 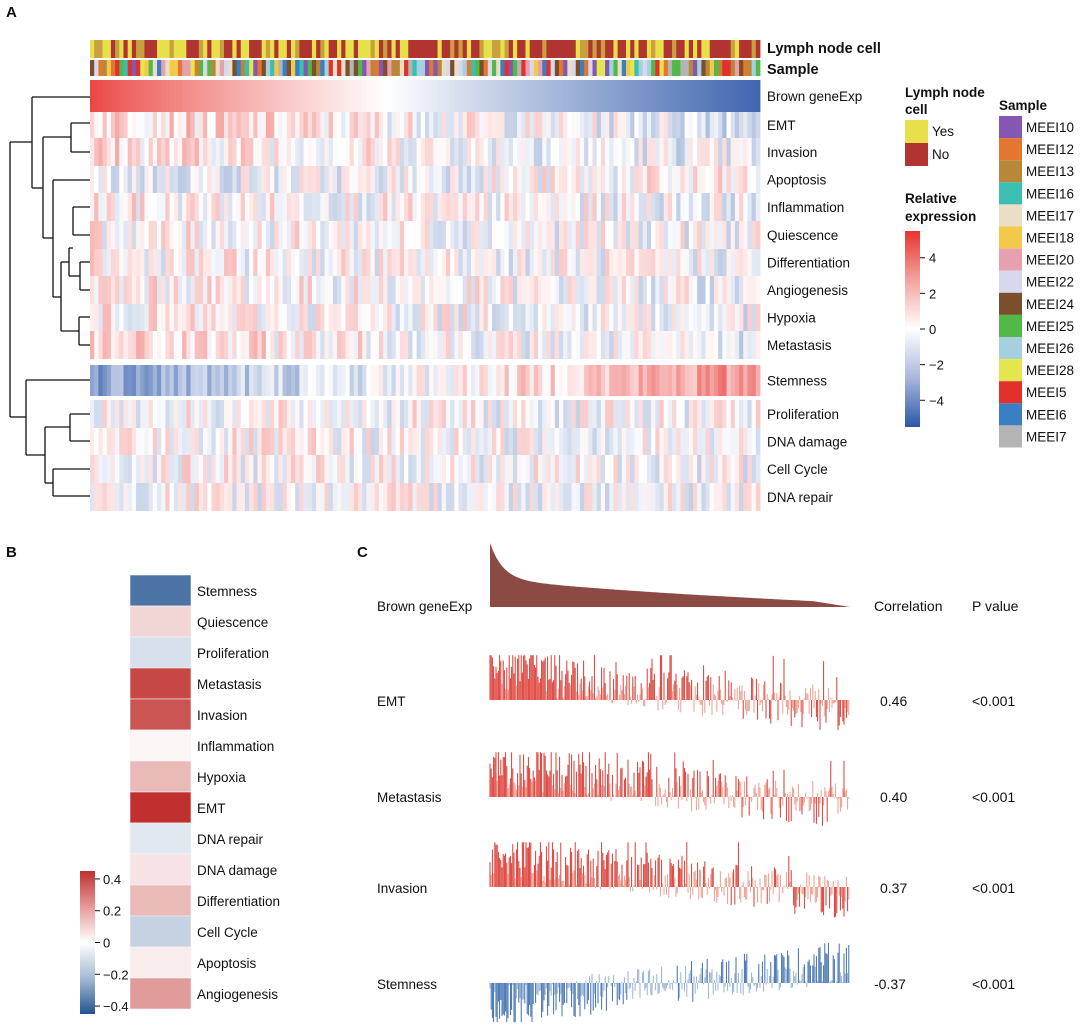 What do you see at coordinates (1050, 149) in the screenshot?
I see `sample-label: MEEI12` at bounding box center [1050, 149].